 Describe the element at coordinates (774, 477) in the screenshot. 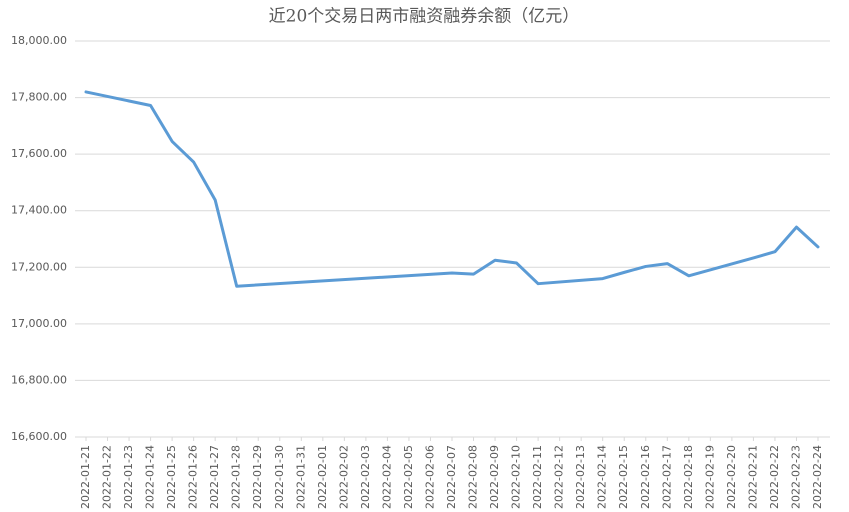

I see `x-tick-label: 2022-02-22` at that location.